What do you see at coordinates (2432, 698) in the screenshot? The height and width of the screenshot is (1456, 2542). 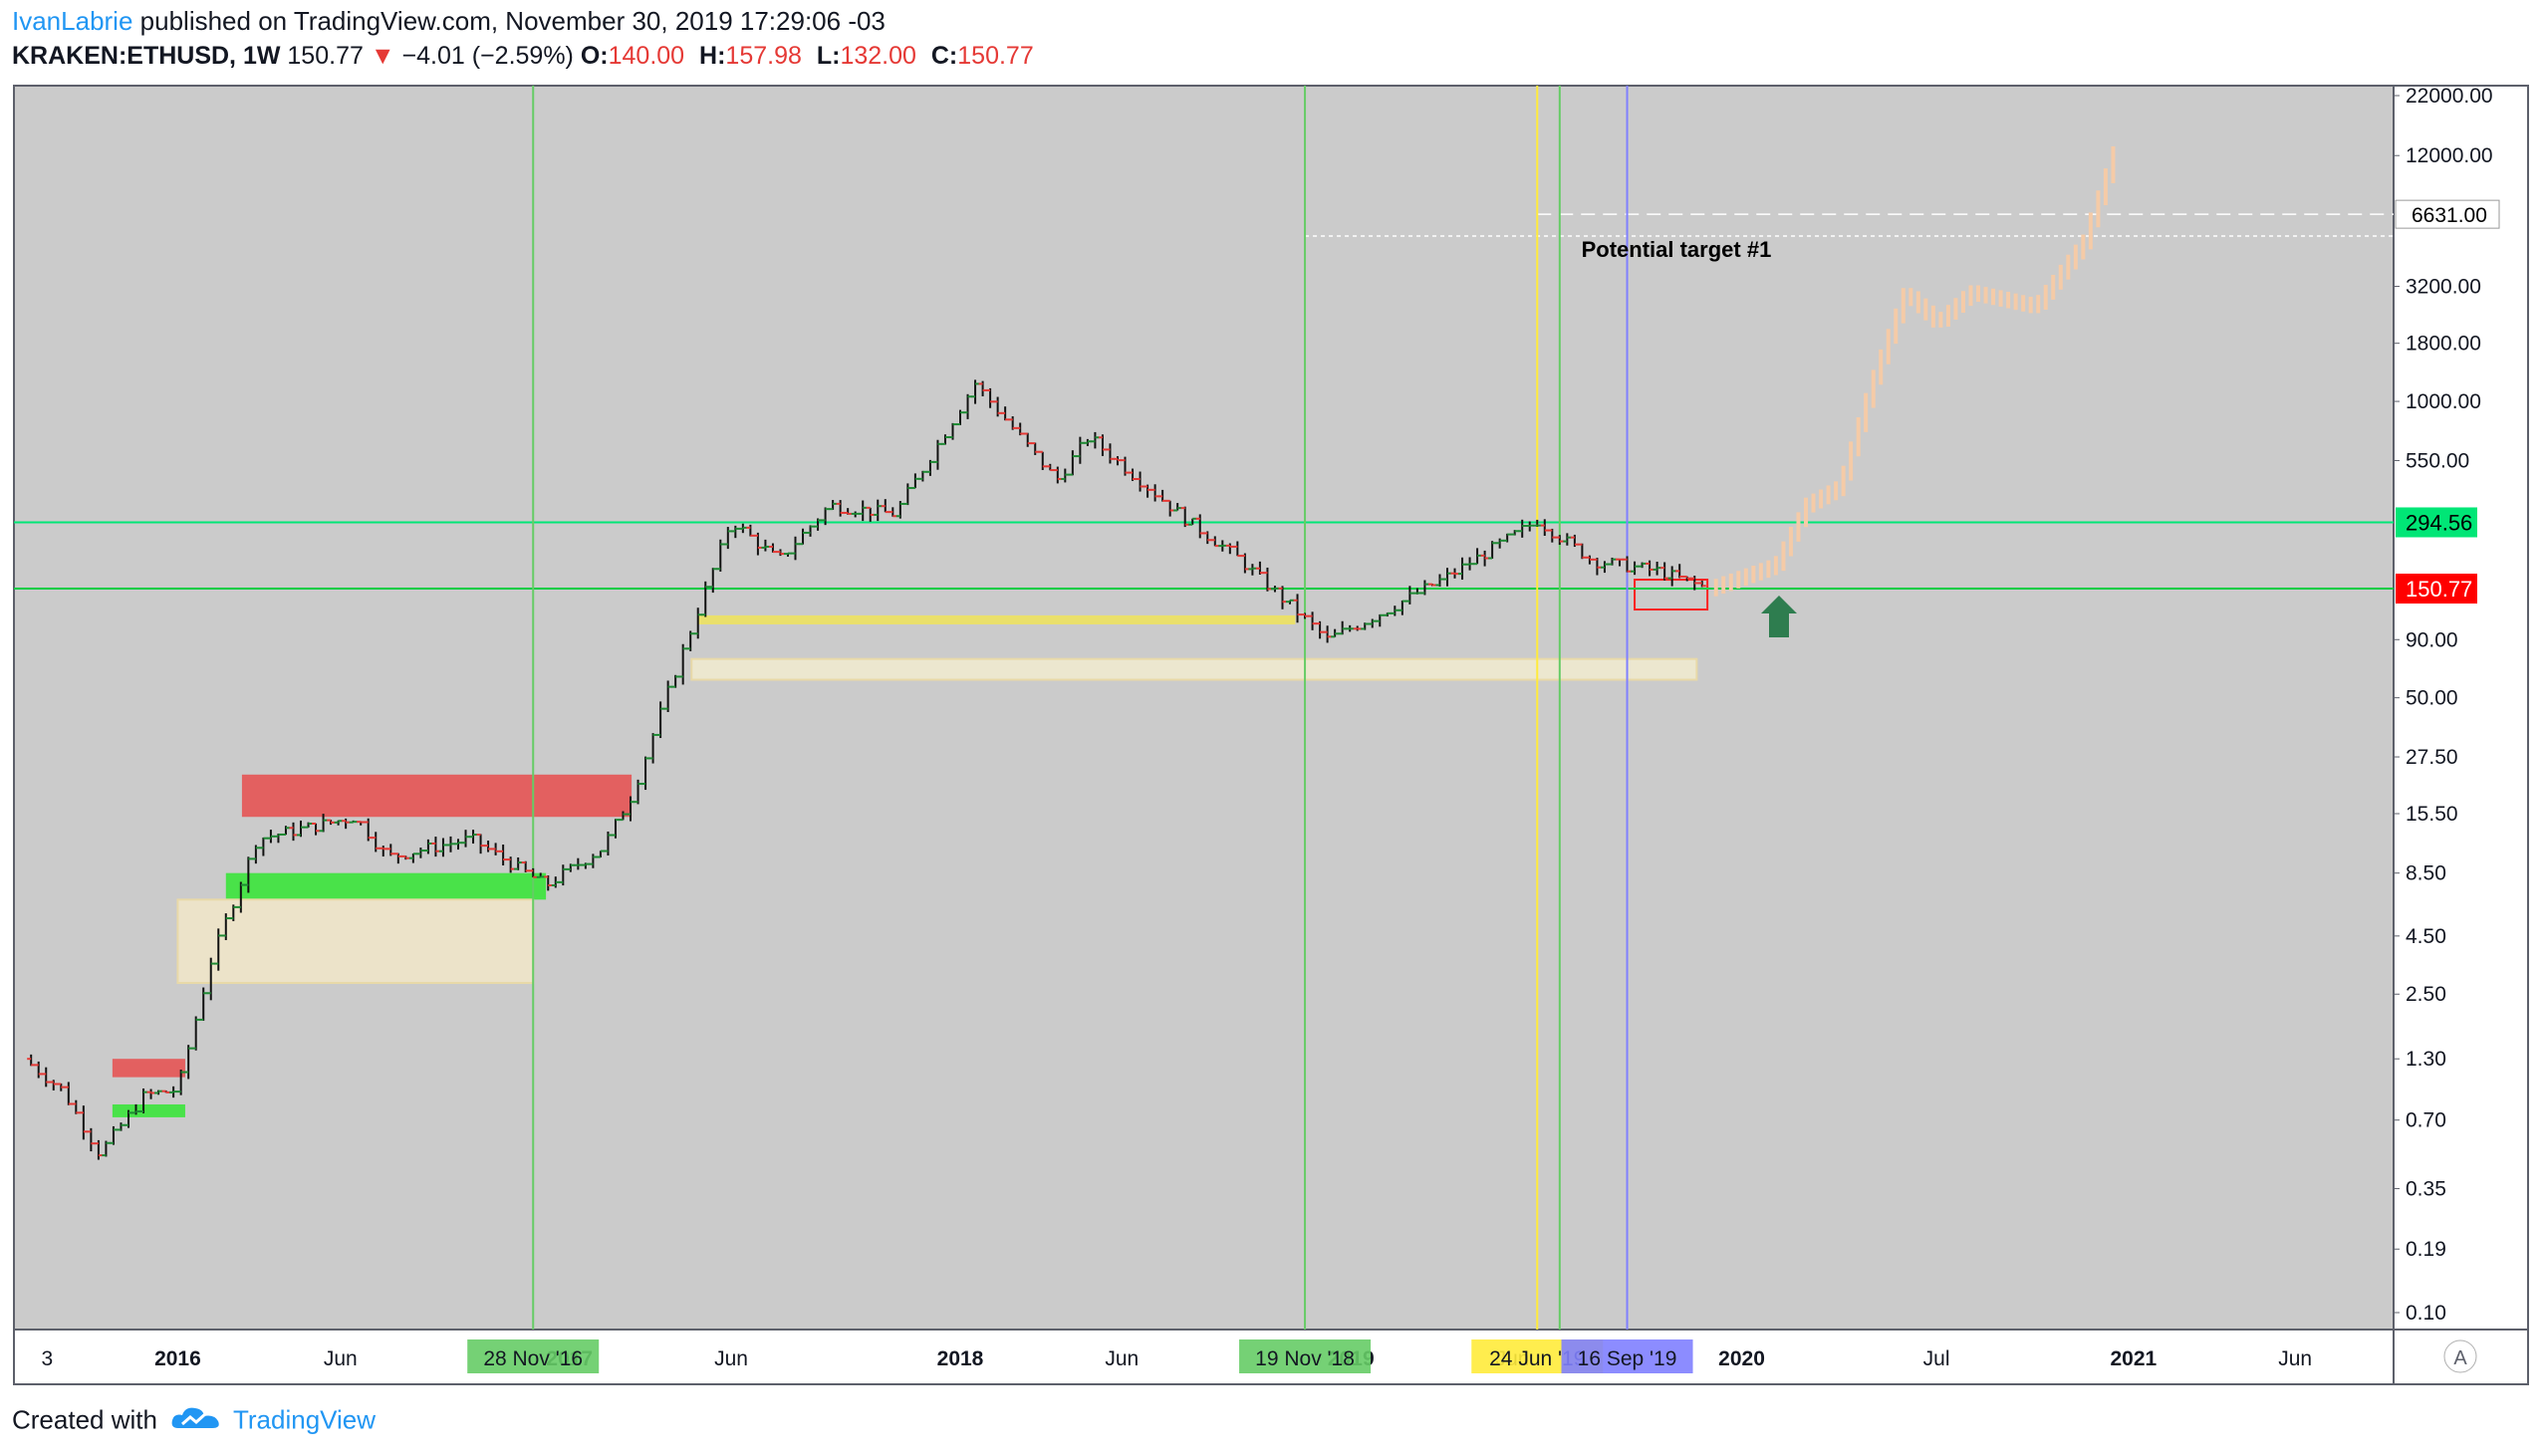 I see `y-tick-label: 50.00` at bounding box center [2432, 698].